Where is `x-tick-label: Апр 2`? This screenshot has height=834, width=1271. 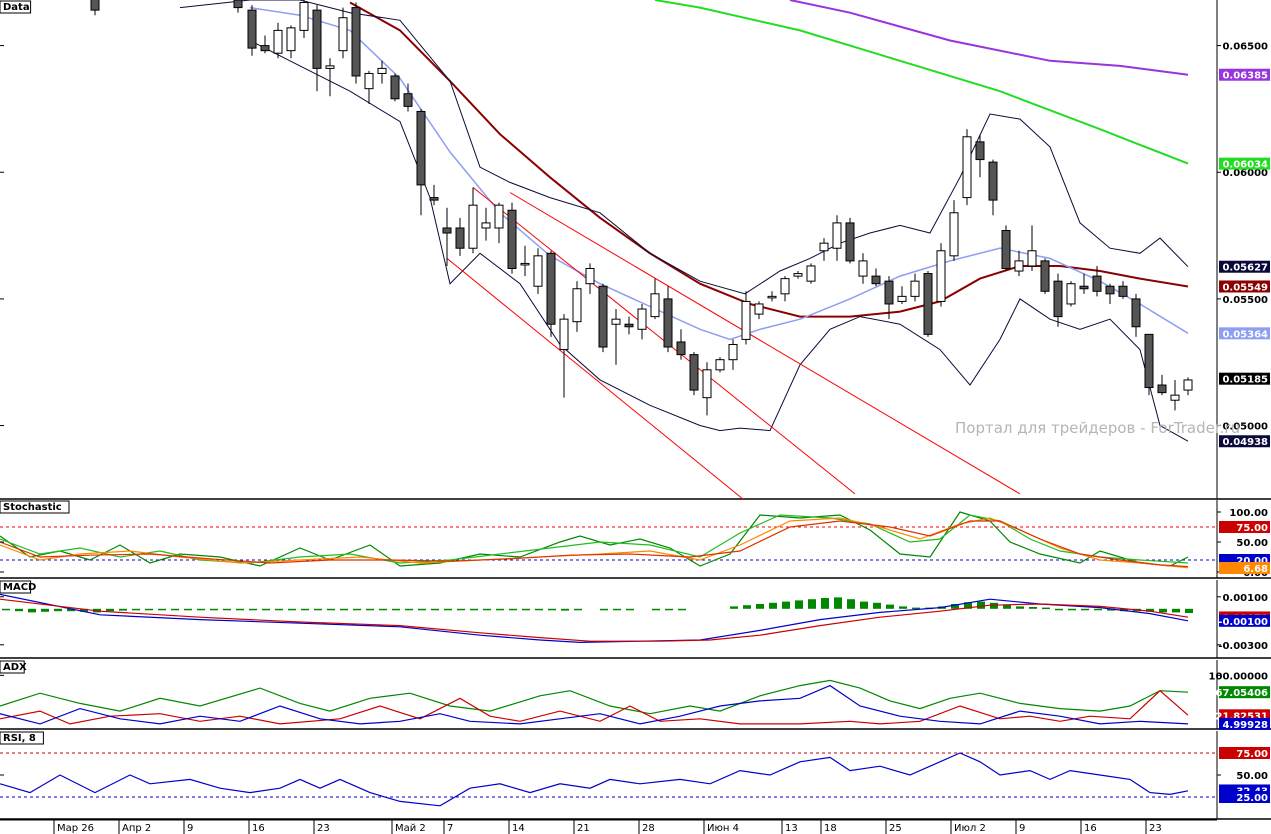
x-tick-label: Апр 2 is located at coordinates (136, 828).